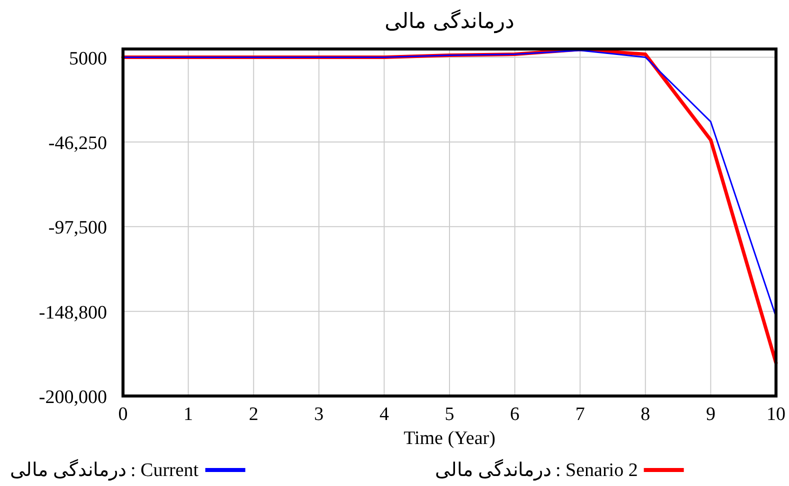  What do you see at coordinates (449, 21) in the screenshot?
I see `chart-title: درماندگی مالی` at bounding box center [449, 21].